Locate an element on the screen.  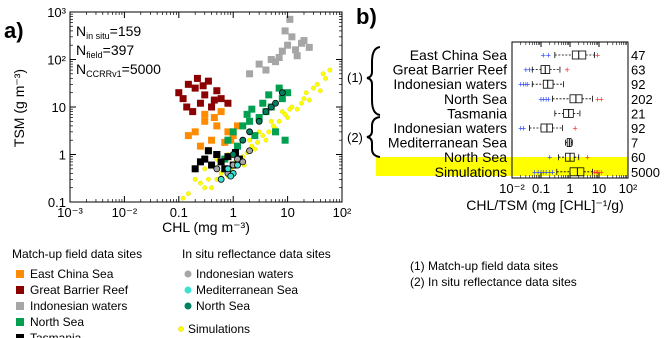
legend-label-tasmania: Tasmania is located at coordinates (56, 334).